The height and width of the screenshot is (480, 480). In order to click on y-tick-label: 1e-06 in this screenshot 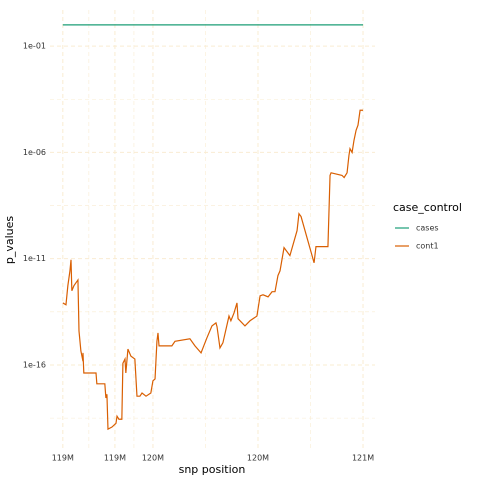, I will do `click(34, 152)`.